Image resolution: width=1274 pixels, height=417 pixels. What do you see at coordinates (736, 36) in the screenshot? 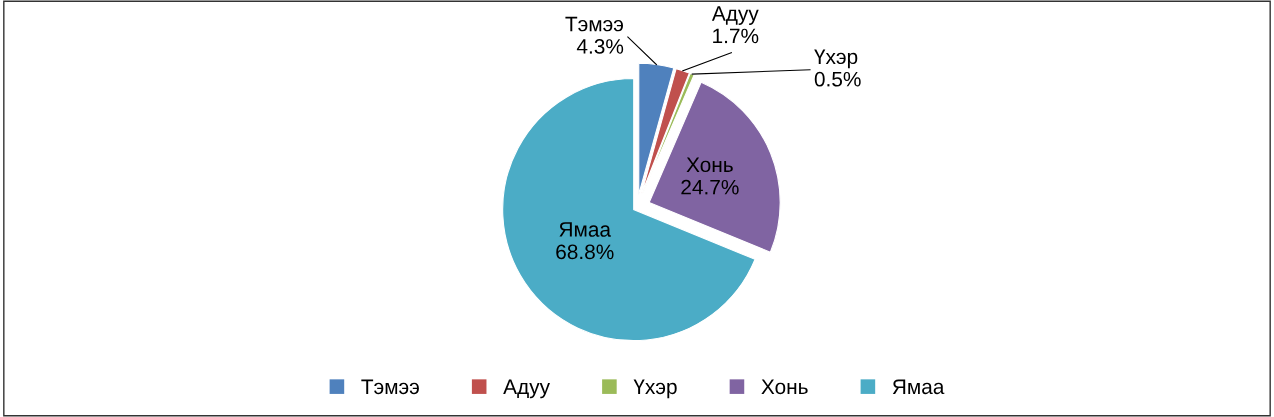
I see `data-label: 1.7%` at bounding box center [736, 36].